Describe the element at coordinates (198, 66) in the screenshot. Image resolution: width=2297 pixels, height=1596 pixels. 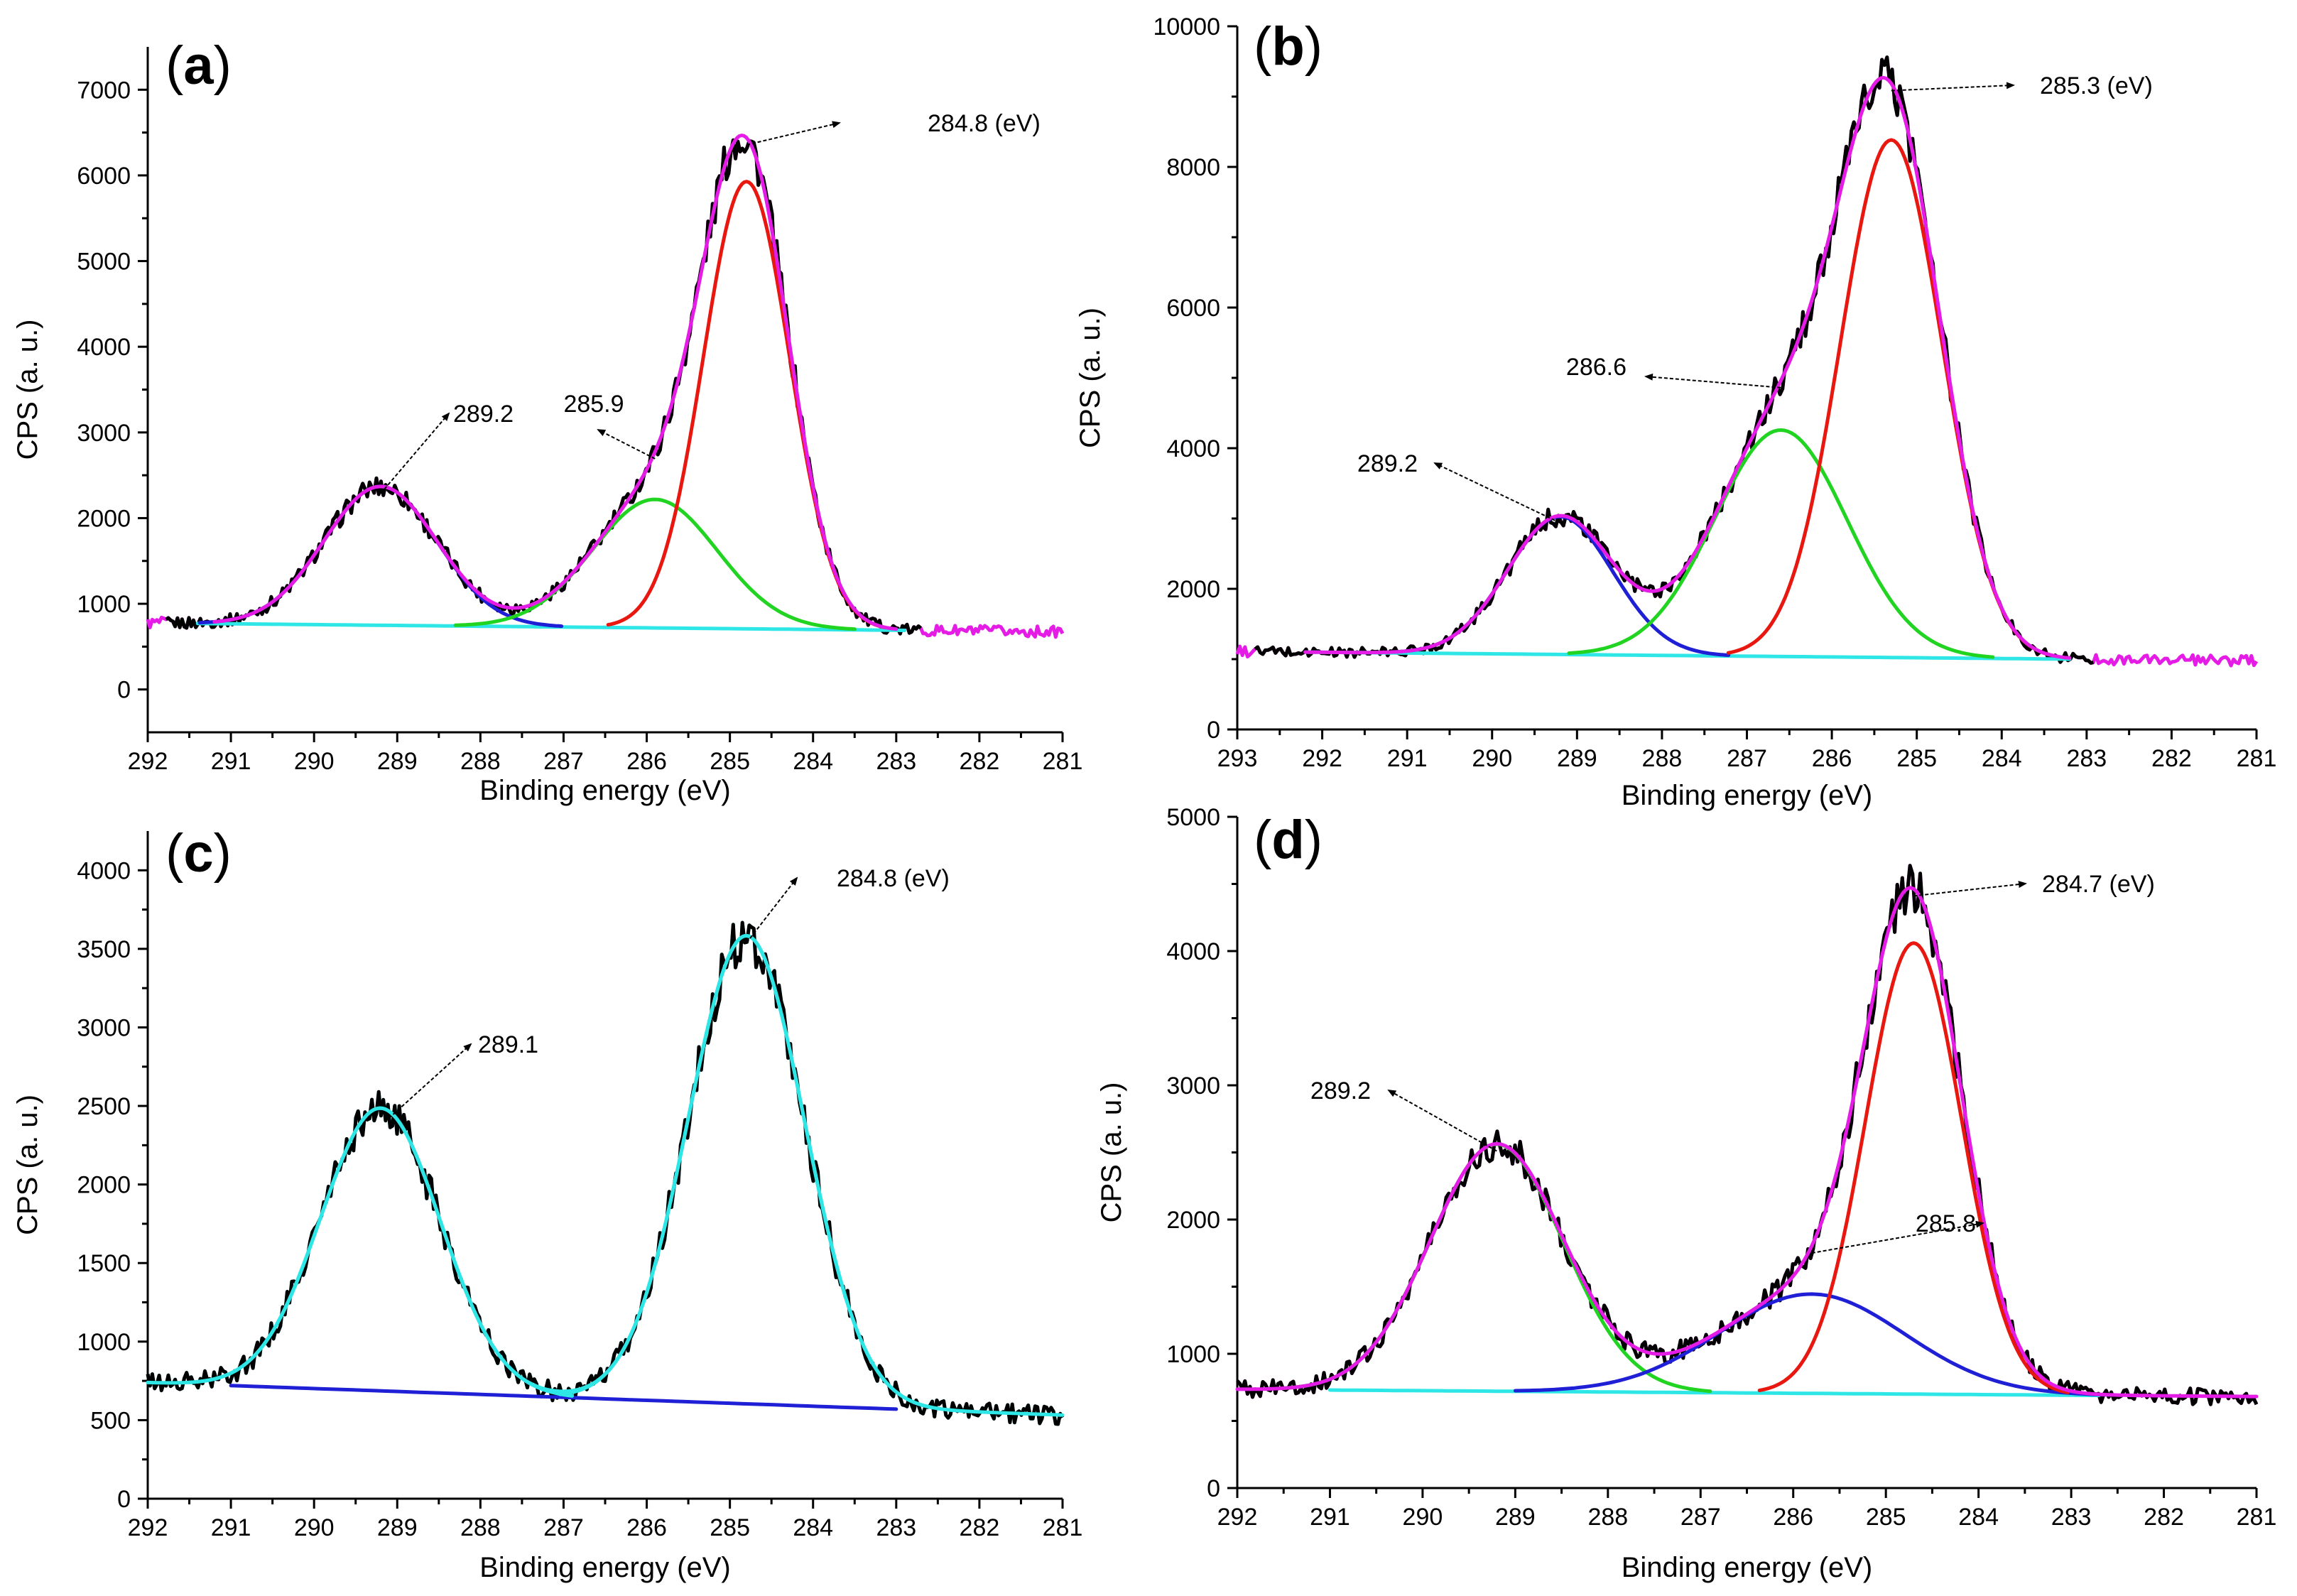
I see `panel-label: (a)` at that location.